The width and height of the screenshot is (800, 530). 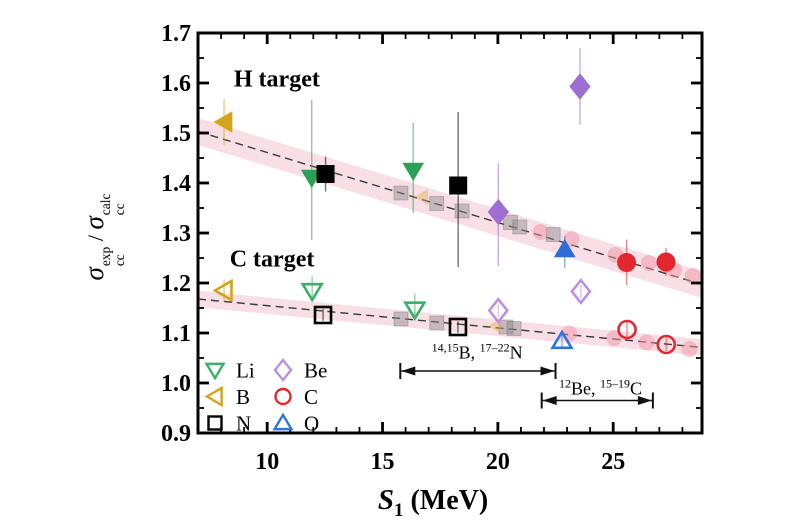 What do you see at coordinates (498, 462) in the screenshot?
I see `x-tick-label: 20` at bounding box center [498, 462].